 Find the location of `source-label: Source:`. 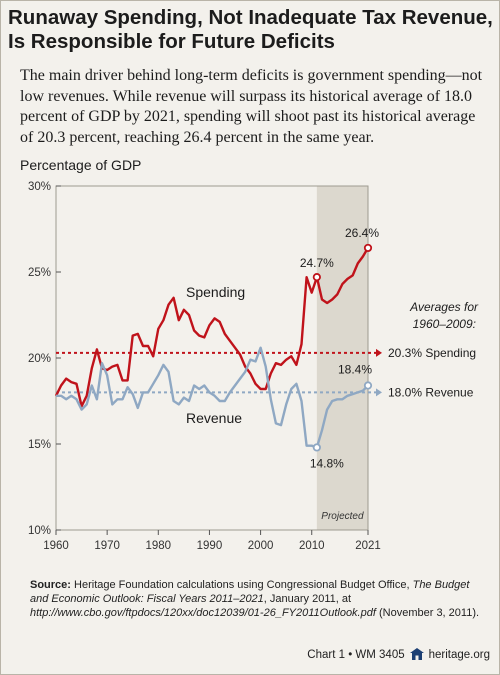

source-label: Source: is located at coordinates (50, 585).